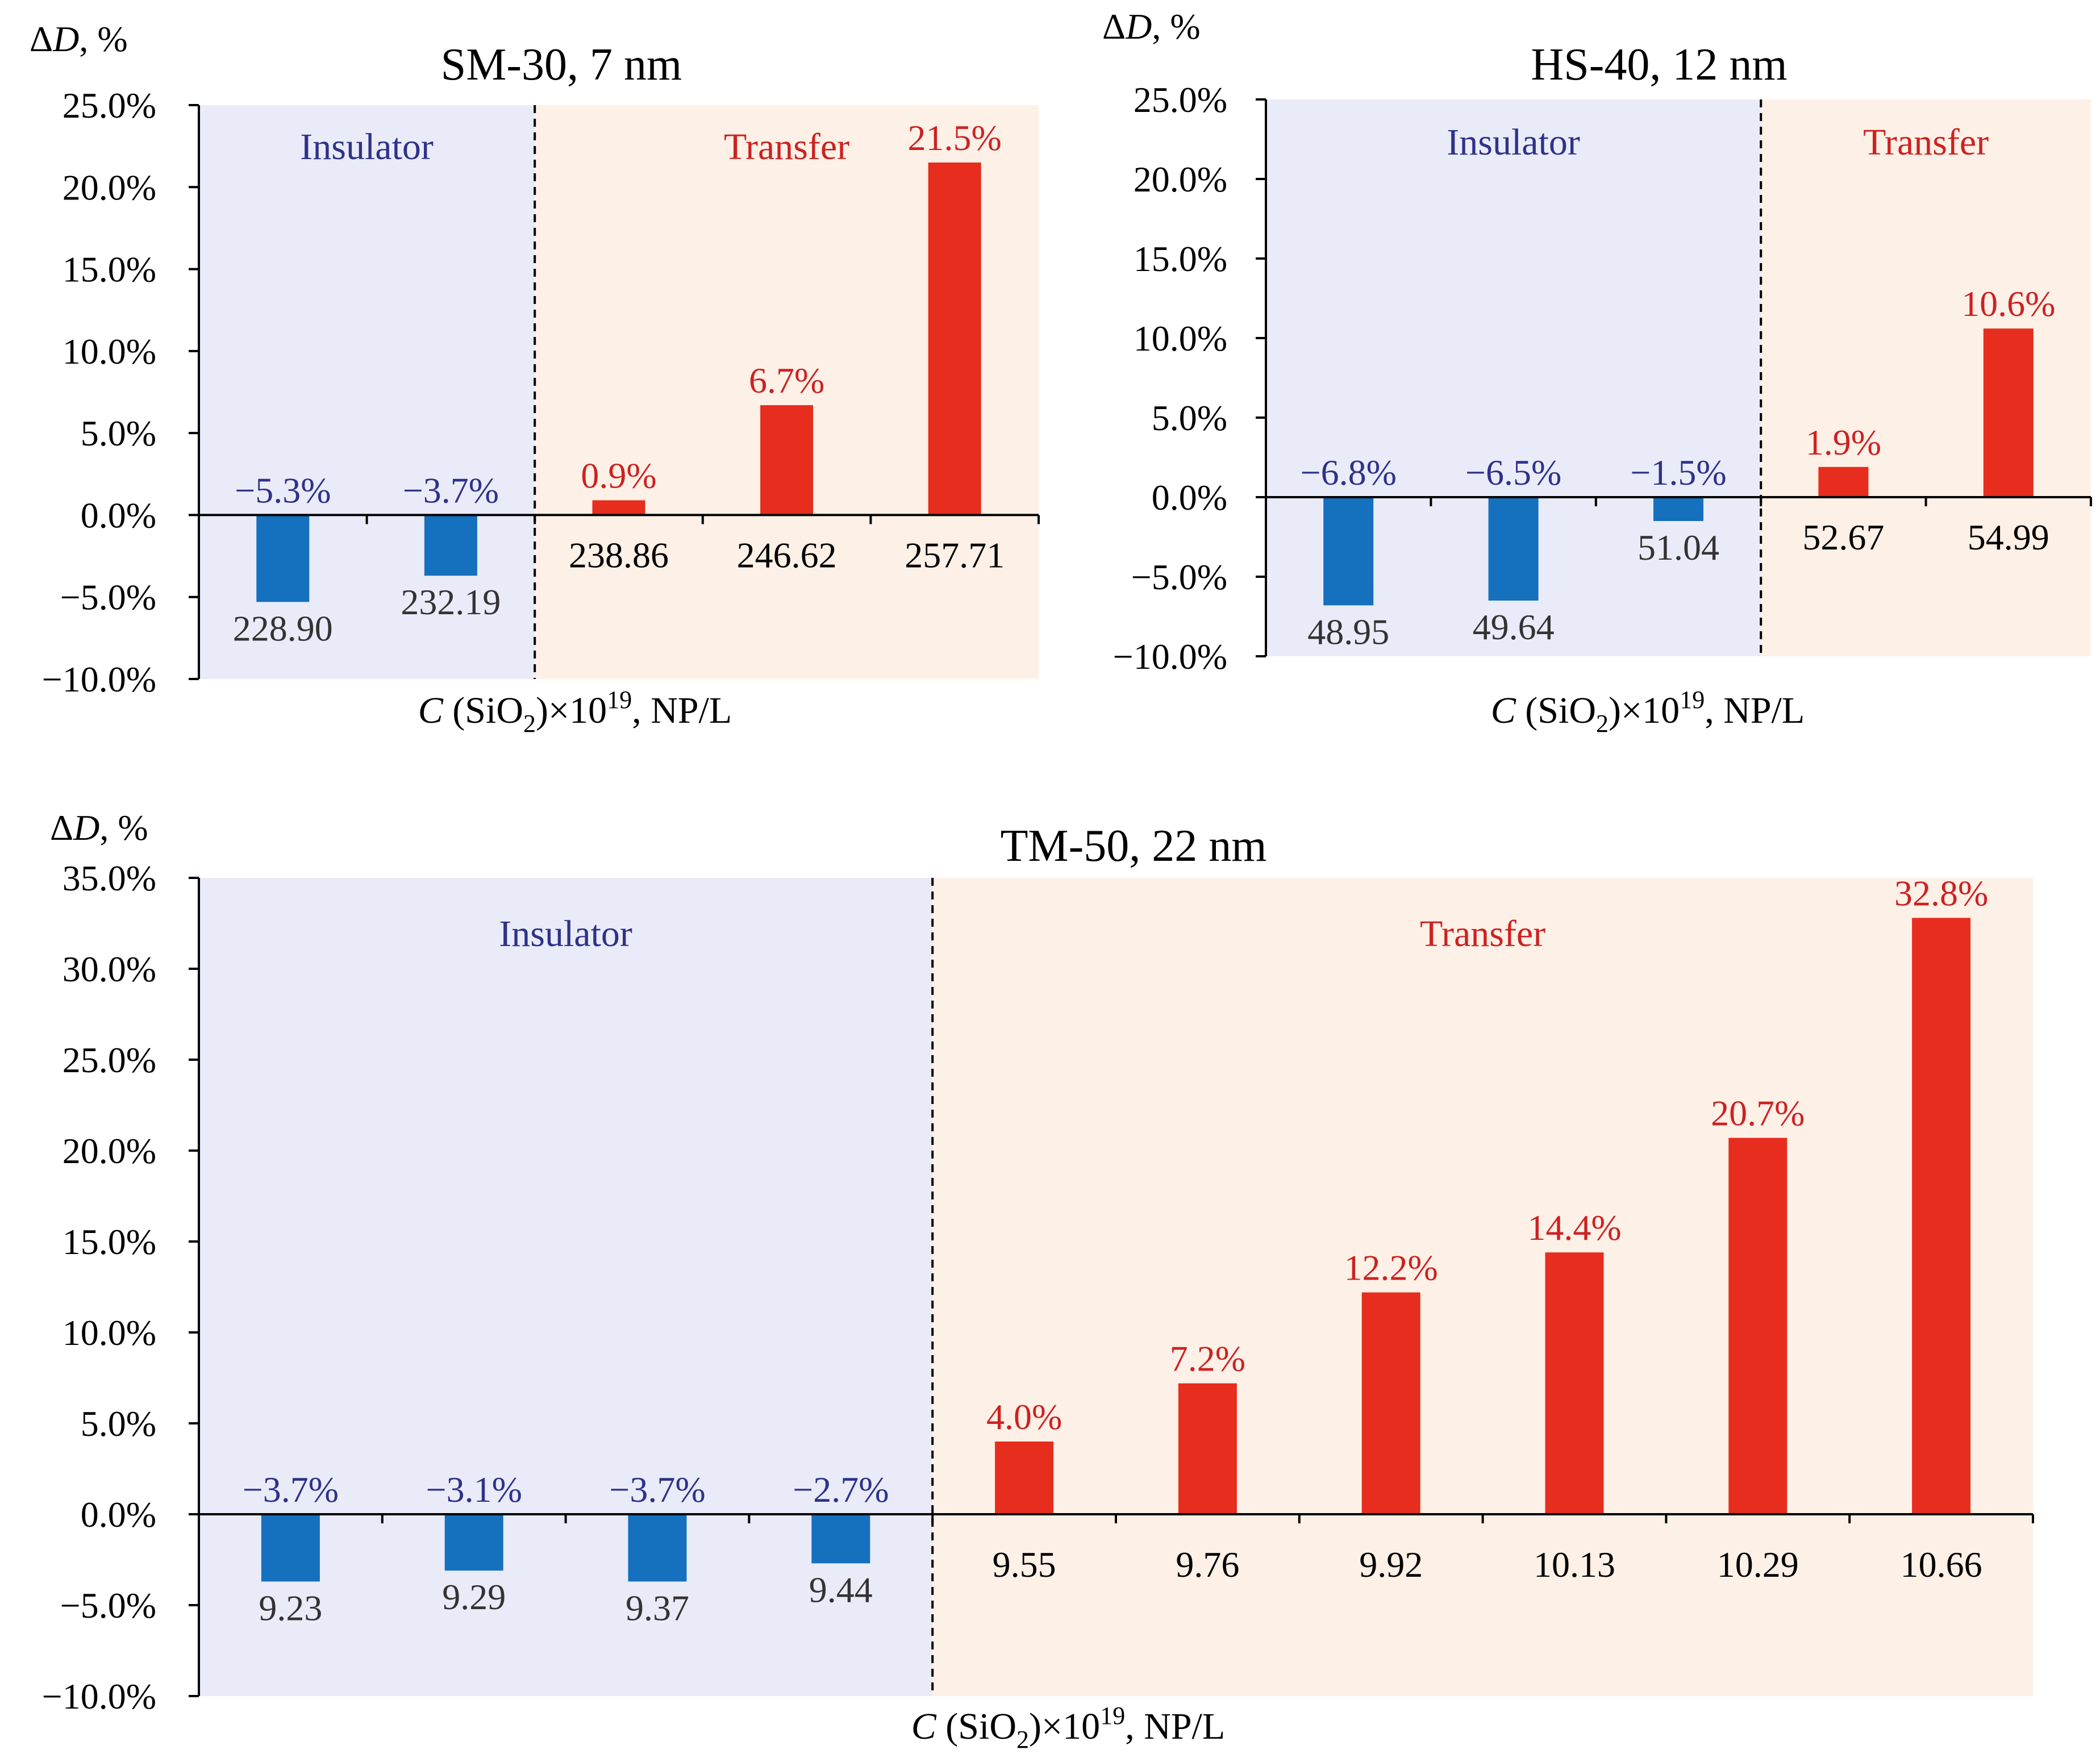 Image resolution: width=2100 pixels, height=1758 pixels. What do you see at coordinates (1678, 547) in the screenshot?
I see `category-label: 51.04` at bounding box center [1678, 547].